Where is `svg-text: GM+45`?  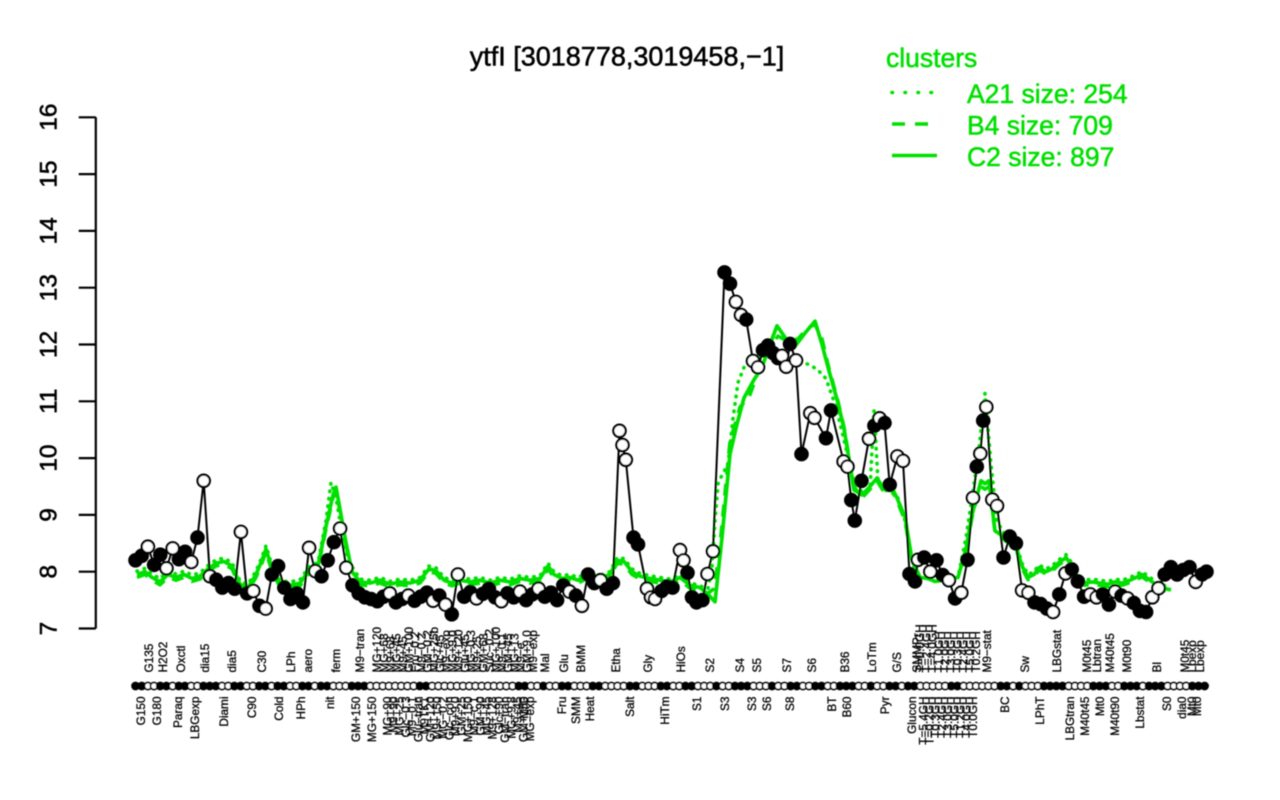 svg-text: GM+45 is located at coordinates (508, 652).